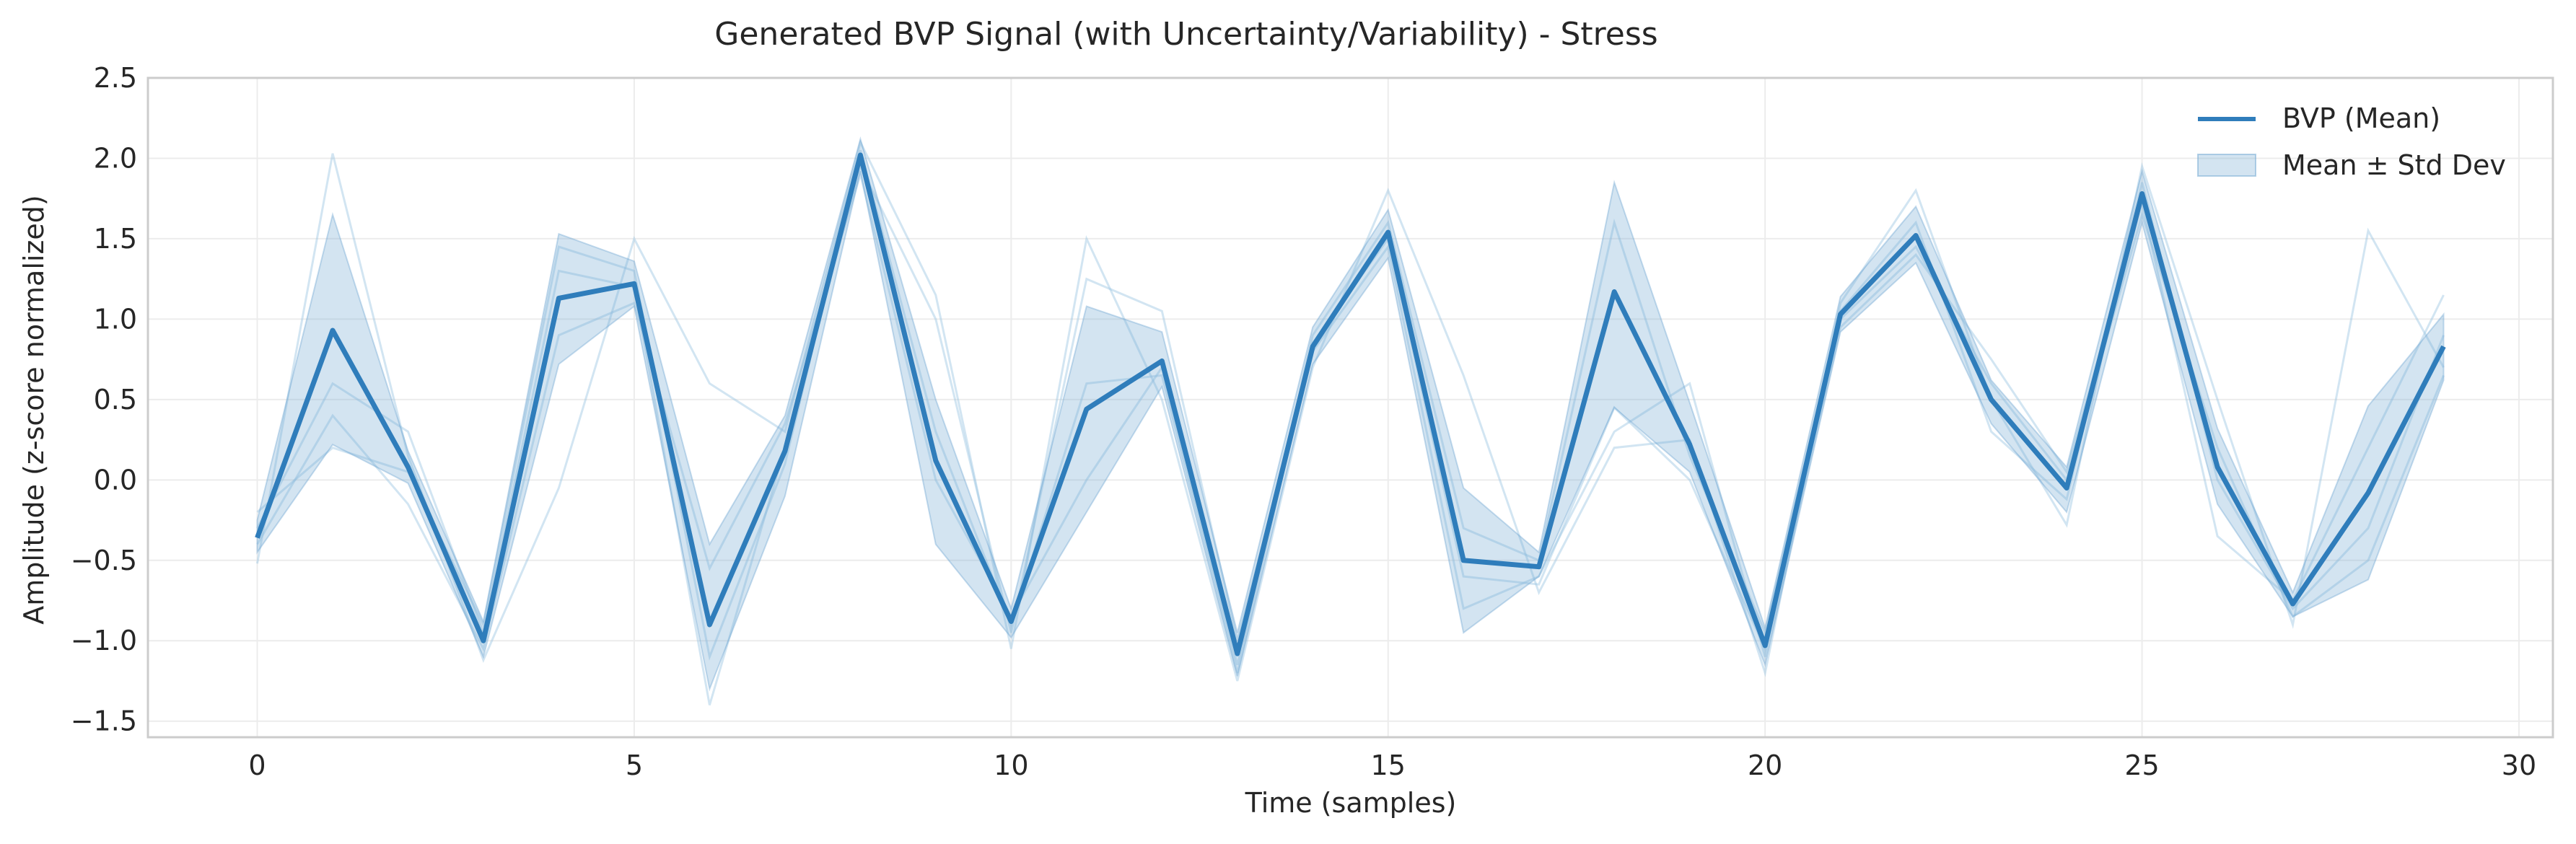 The height and width of the screenshot is (844, 2576). What do you see at coordinates (2226, 165) in the screenshot?
I see `legend-band-swatch` at bounding box center [2226, 165].